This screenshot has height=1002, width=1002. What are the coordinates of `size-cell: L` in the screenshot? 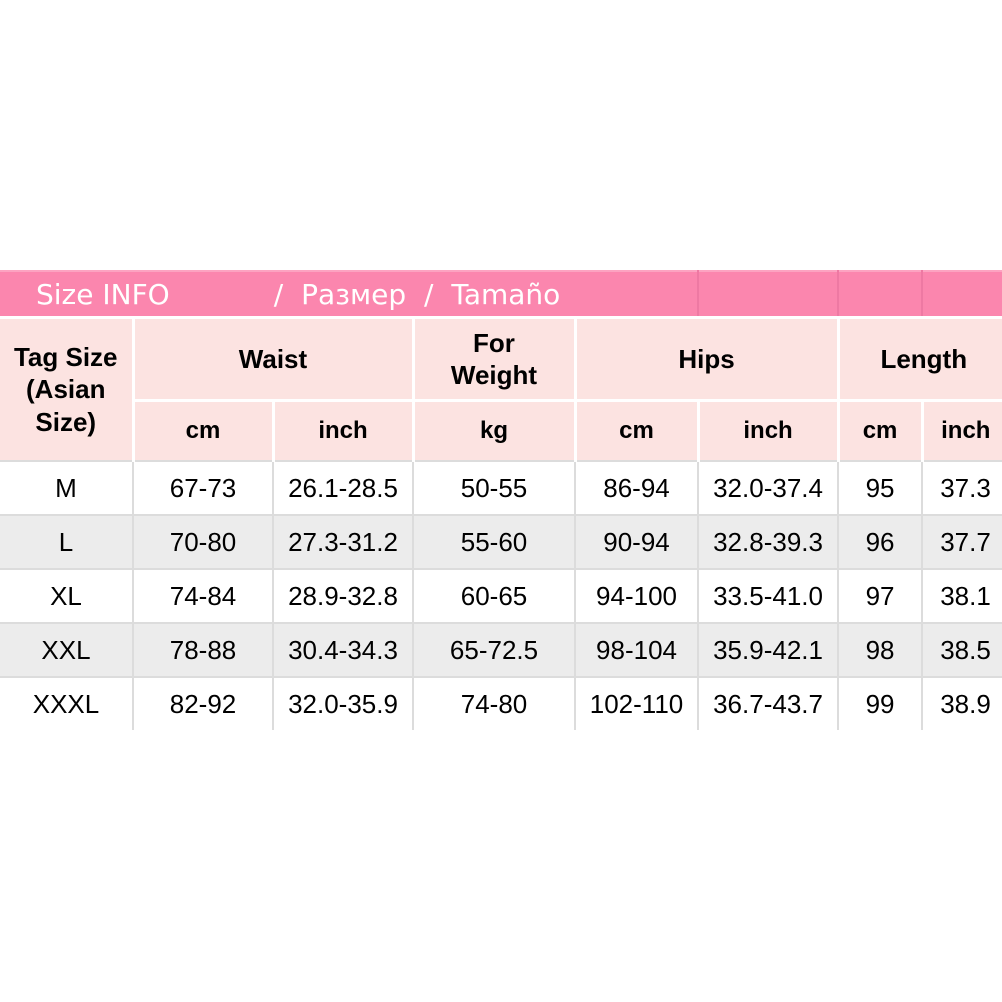 It's located at (67, 542).